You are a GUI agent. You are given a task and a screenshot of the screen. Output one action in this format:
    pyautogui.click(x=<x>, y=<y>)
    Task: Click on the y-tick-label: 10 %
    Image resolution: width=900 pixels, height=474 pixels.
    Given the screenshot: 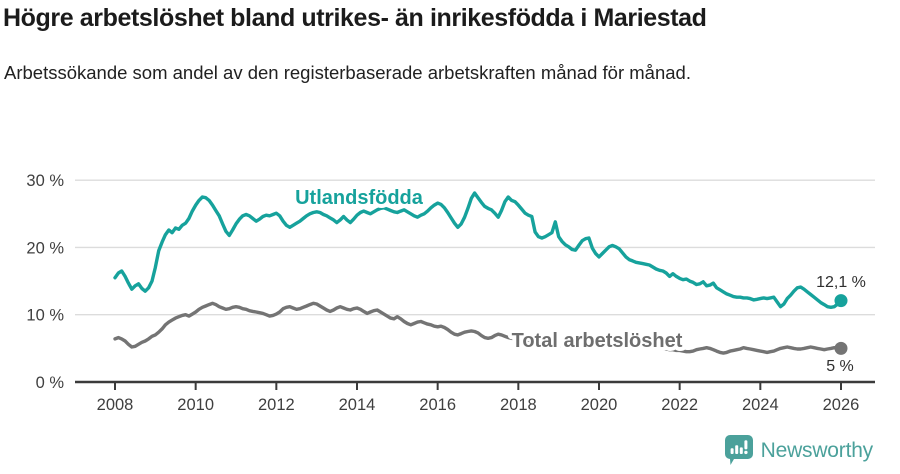 What is the action you would take?
    pyautogui.click(x=45, y=316)
    